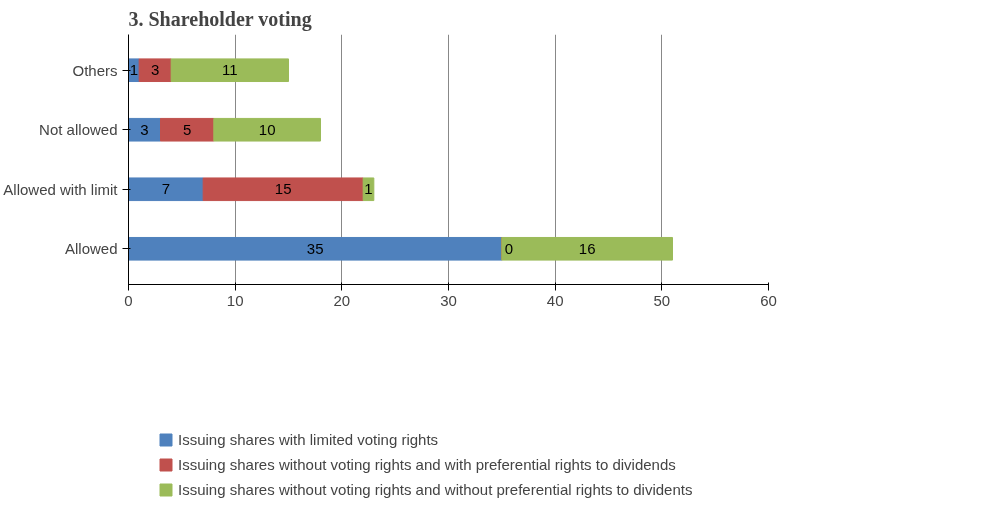 Image resolution: width=1002 pixels, height=527 pixels. Describe the element at coordinates (509, 248) in the screenshot. I see `data-label: 0` at that location.